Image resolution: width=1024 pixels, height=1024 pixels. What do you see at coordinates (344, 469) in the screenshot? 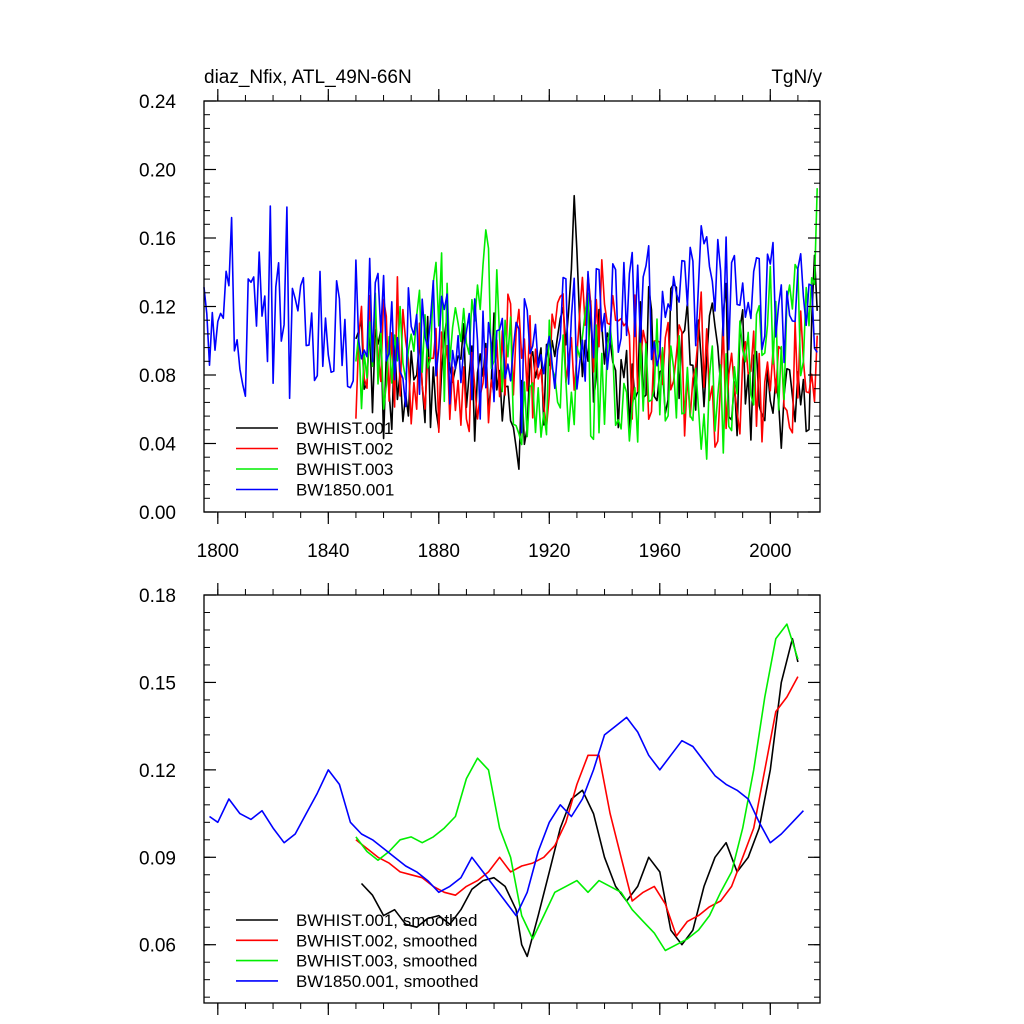
I see `top-legend-label-bwhist-003: BWHIST.003` at bounding box center [344, 469].